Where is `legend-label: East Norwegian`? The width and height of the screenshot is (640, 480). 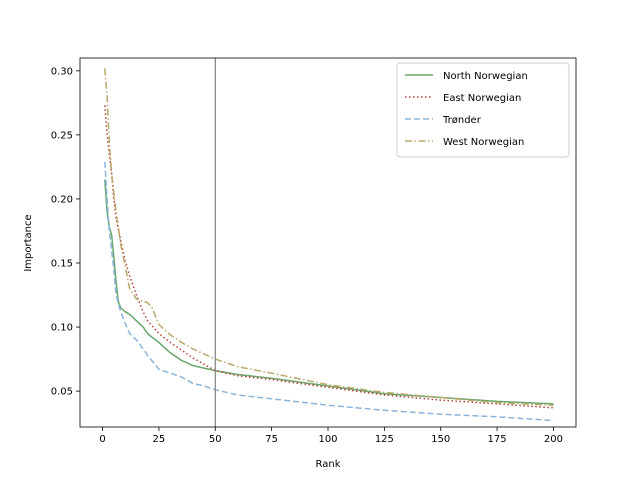
legend-label: East Norwegian is located at coordinates (482, 98).